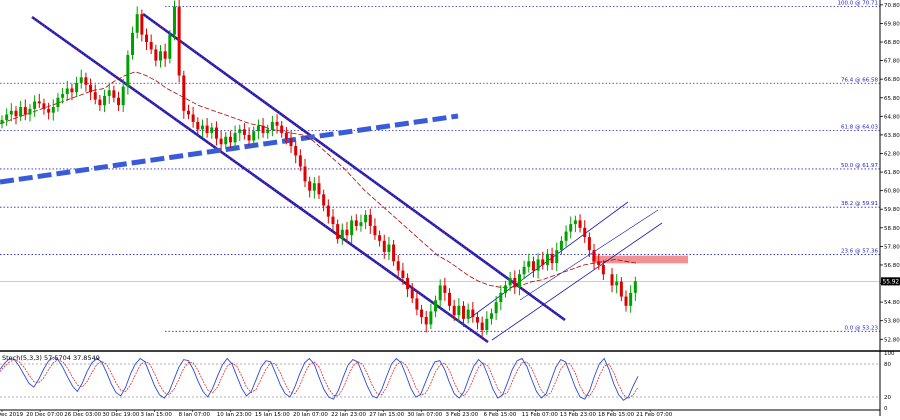  I want to click on price-tick-label: 69.80, so click(892, 24).